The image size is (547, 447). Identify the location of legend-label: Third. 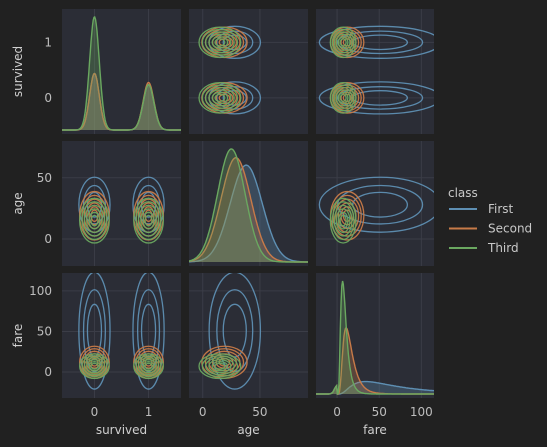
(503, 248).